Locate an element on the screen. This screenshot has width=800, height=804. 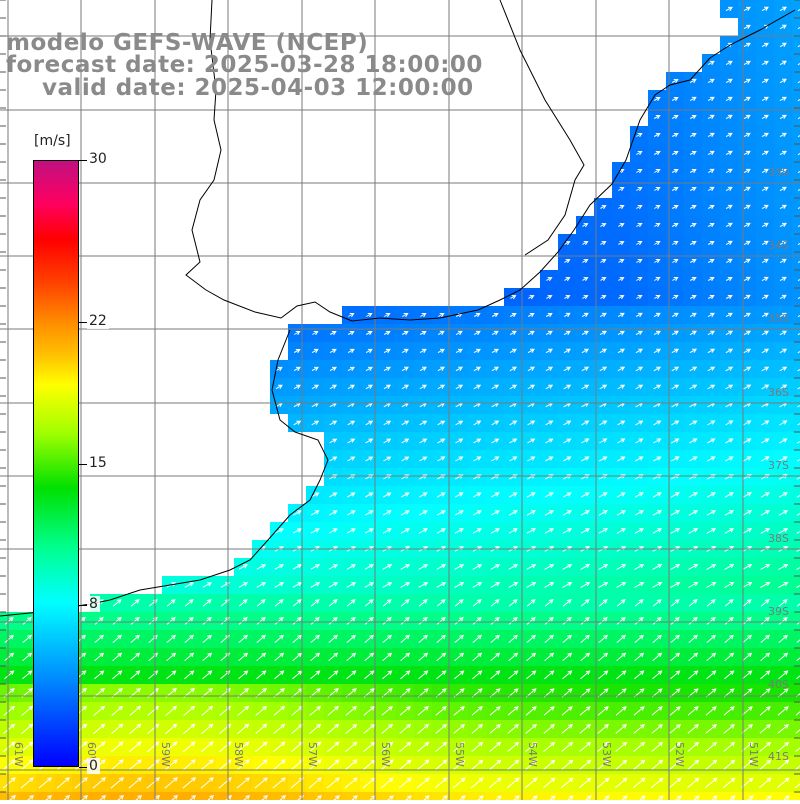
colorbar-tick-label: 30 is located at coordinates (98, 159).